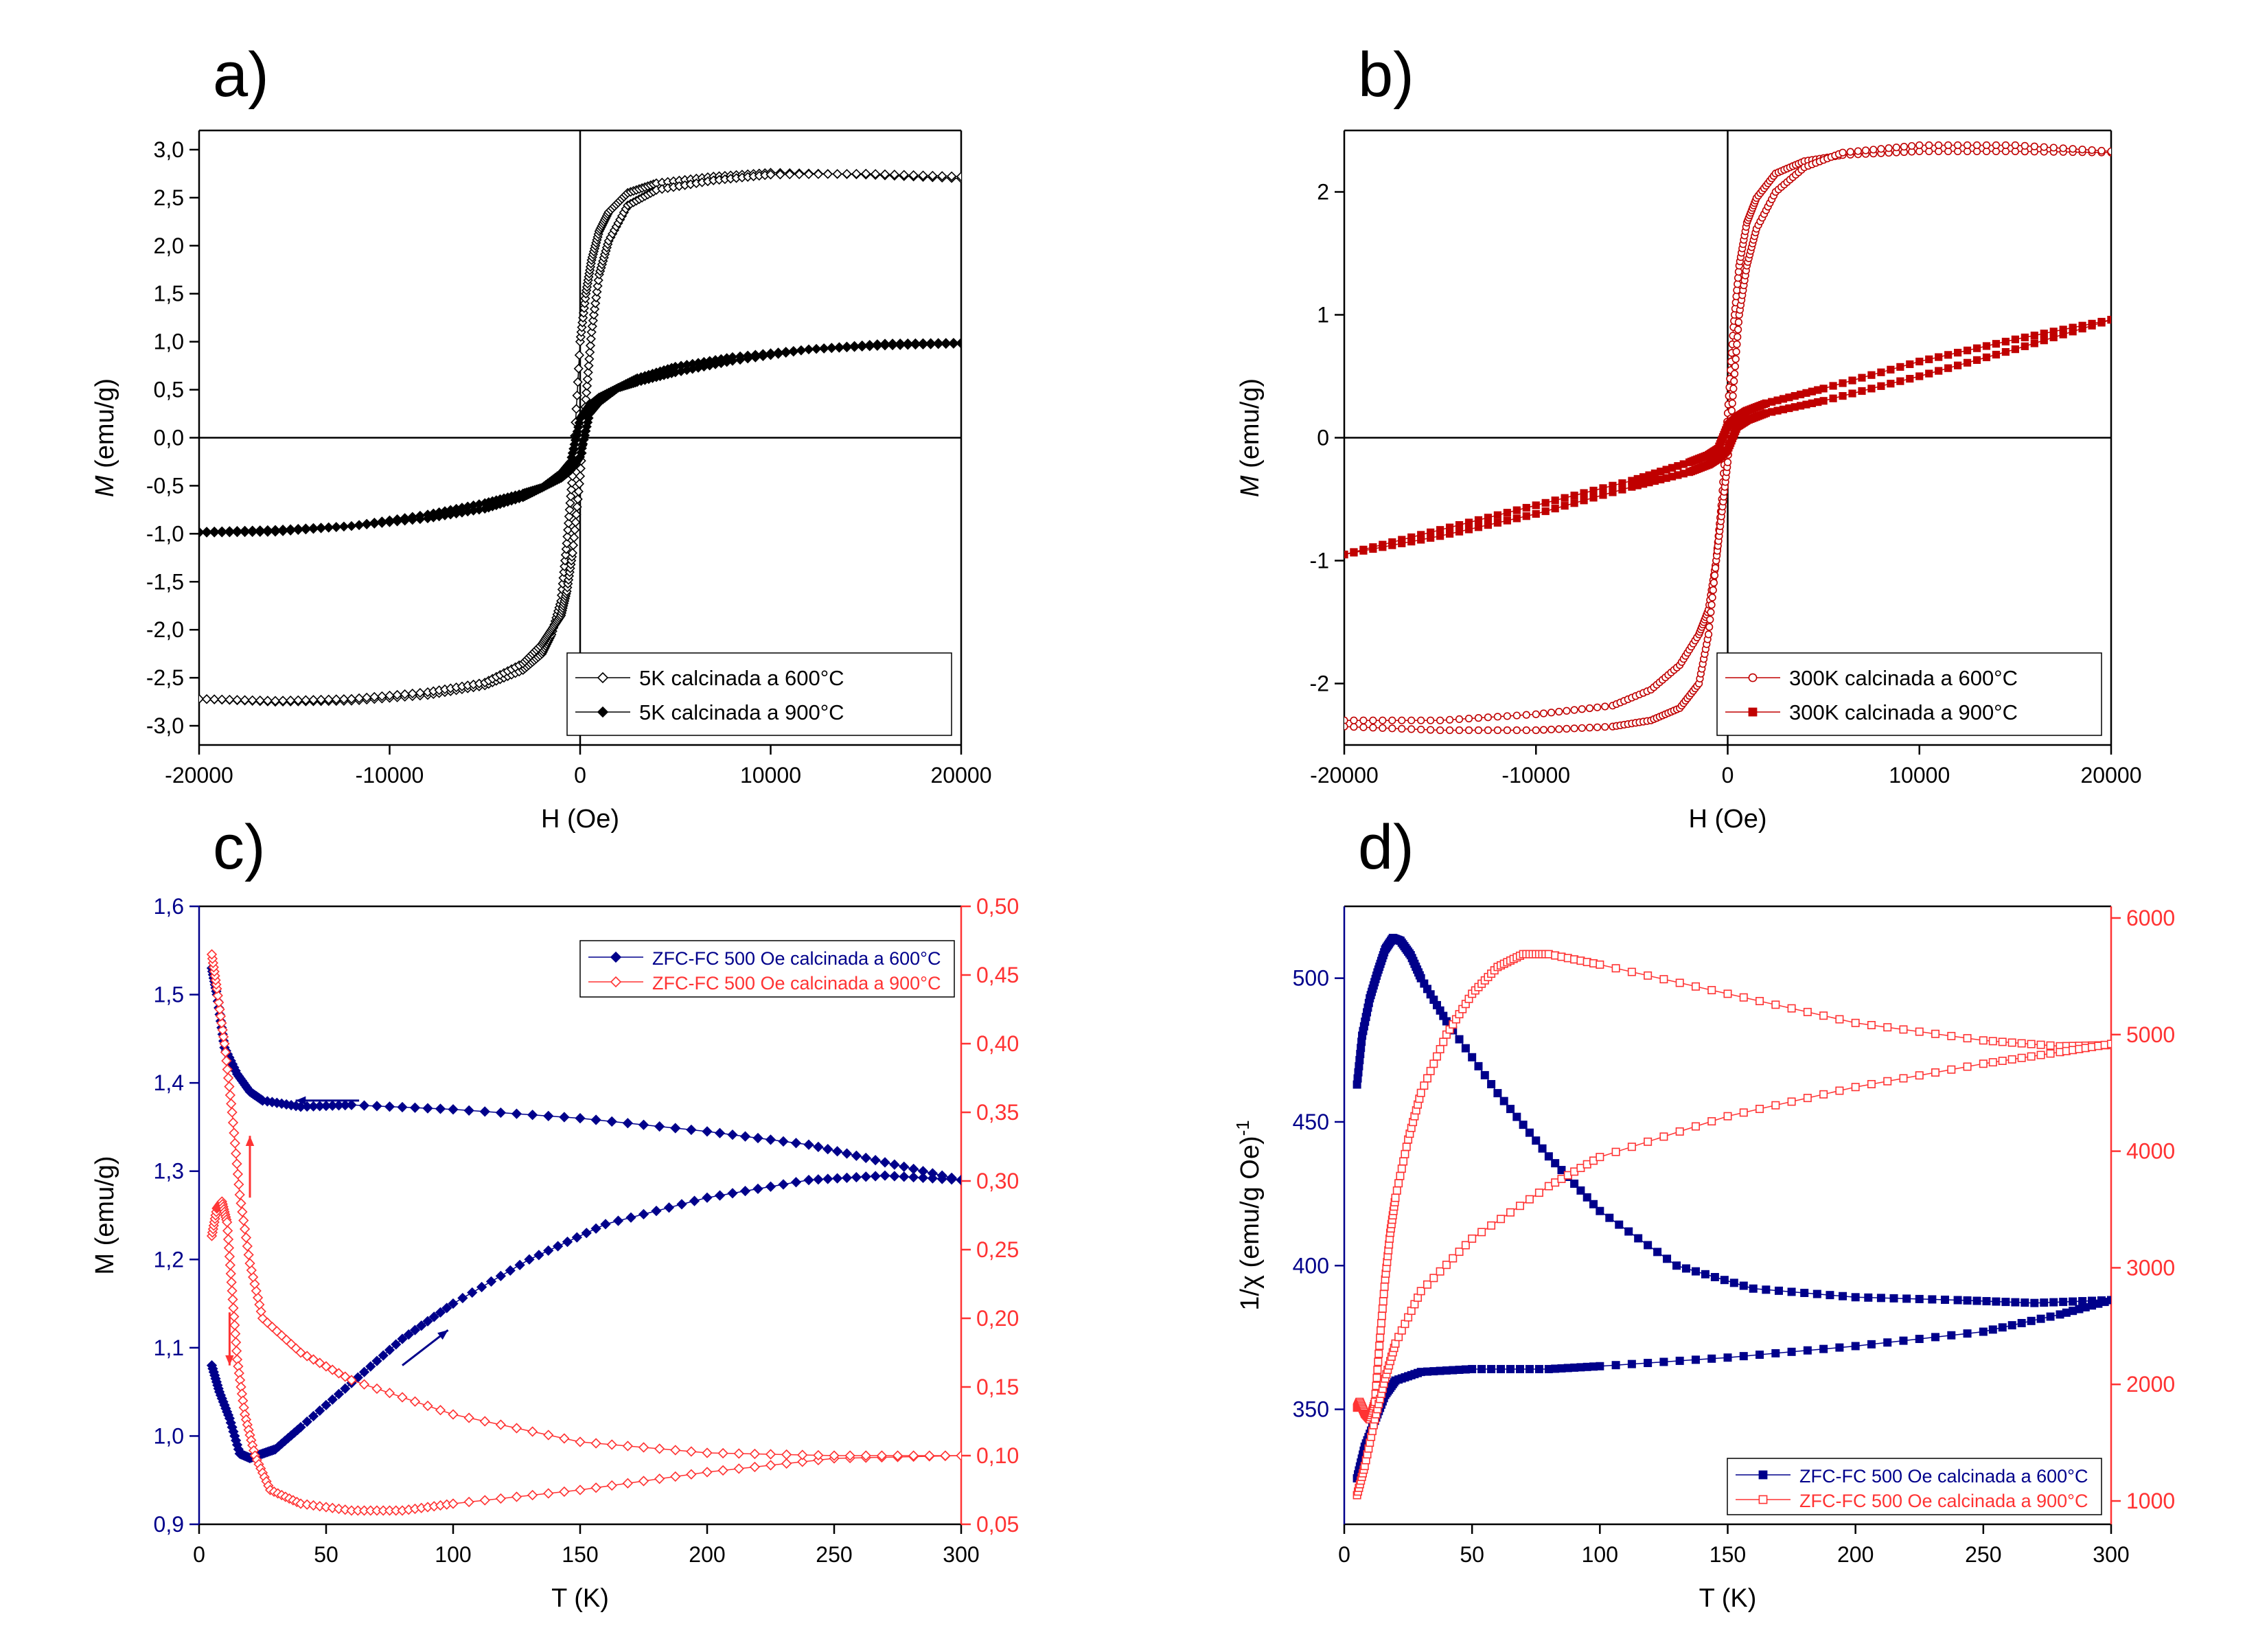 The image size is (2245, 1652). Describe the element at coordinates (2151, 1501) in the screenshot. I see `y2-tick-label: 1000` at that location.